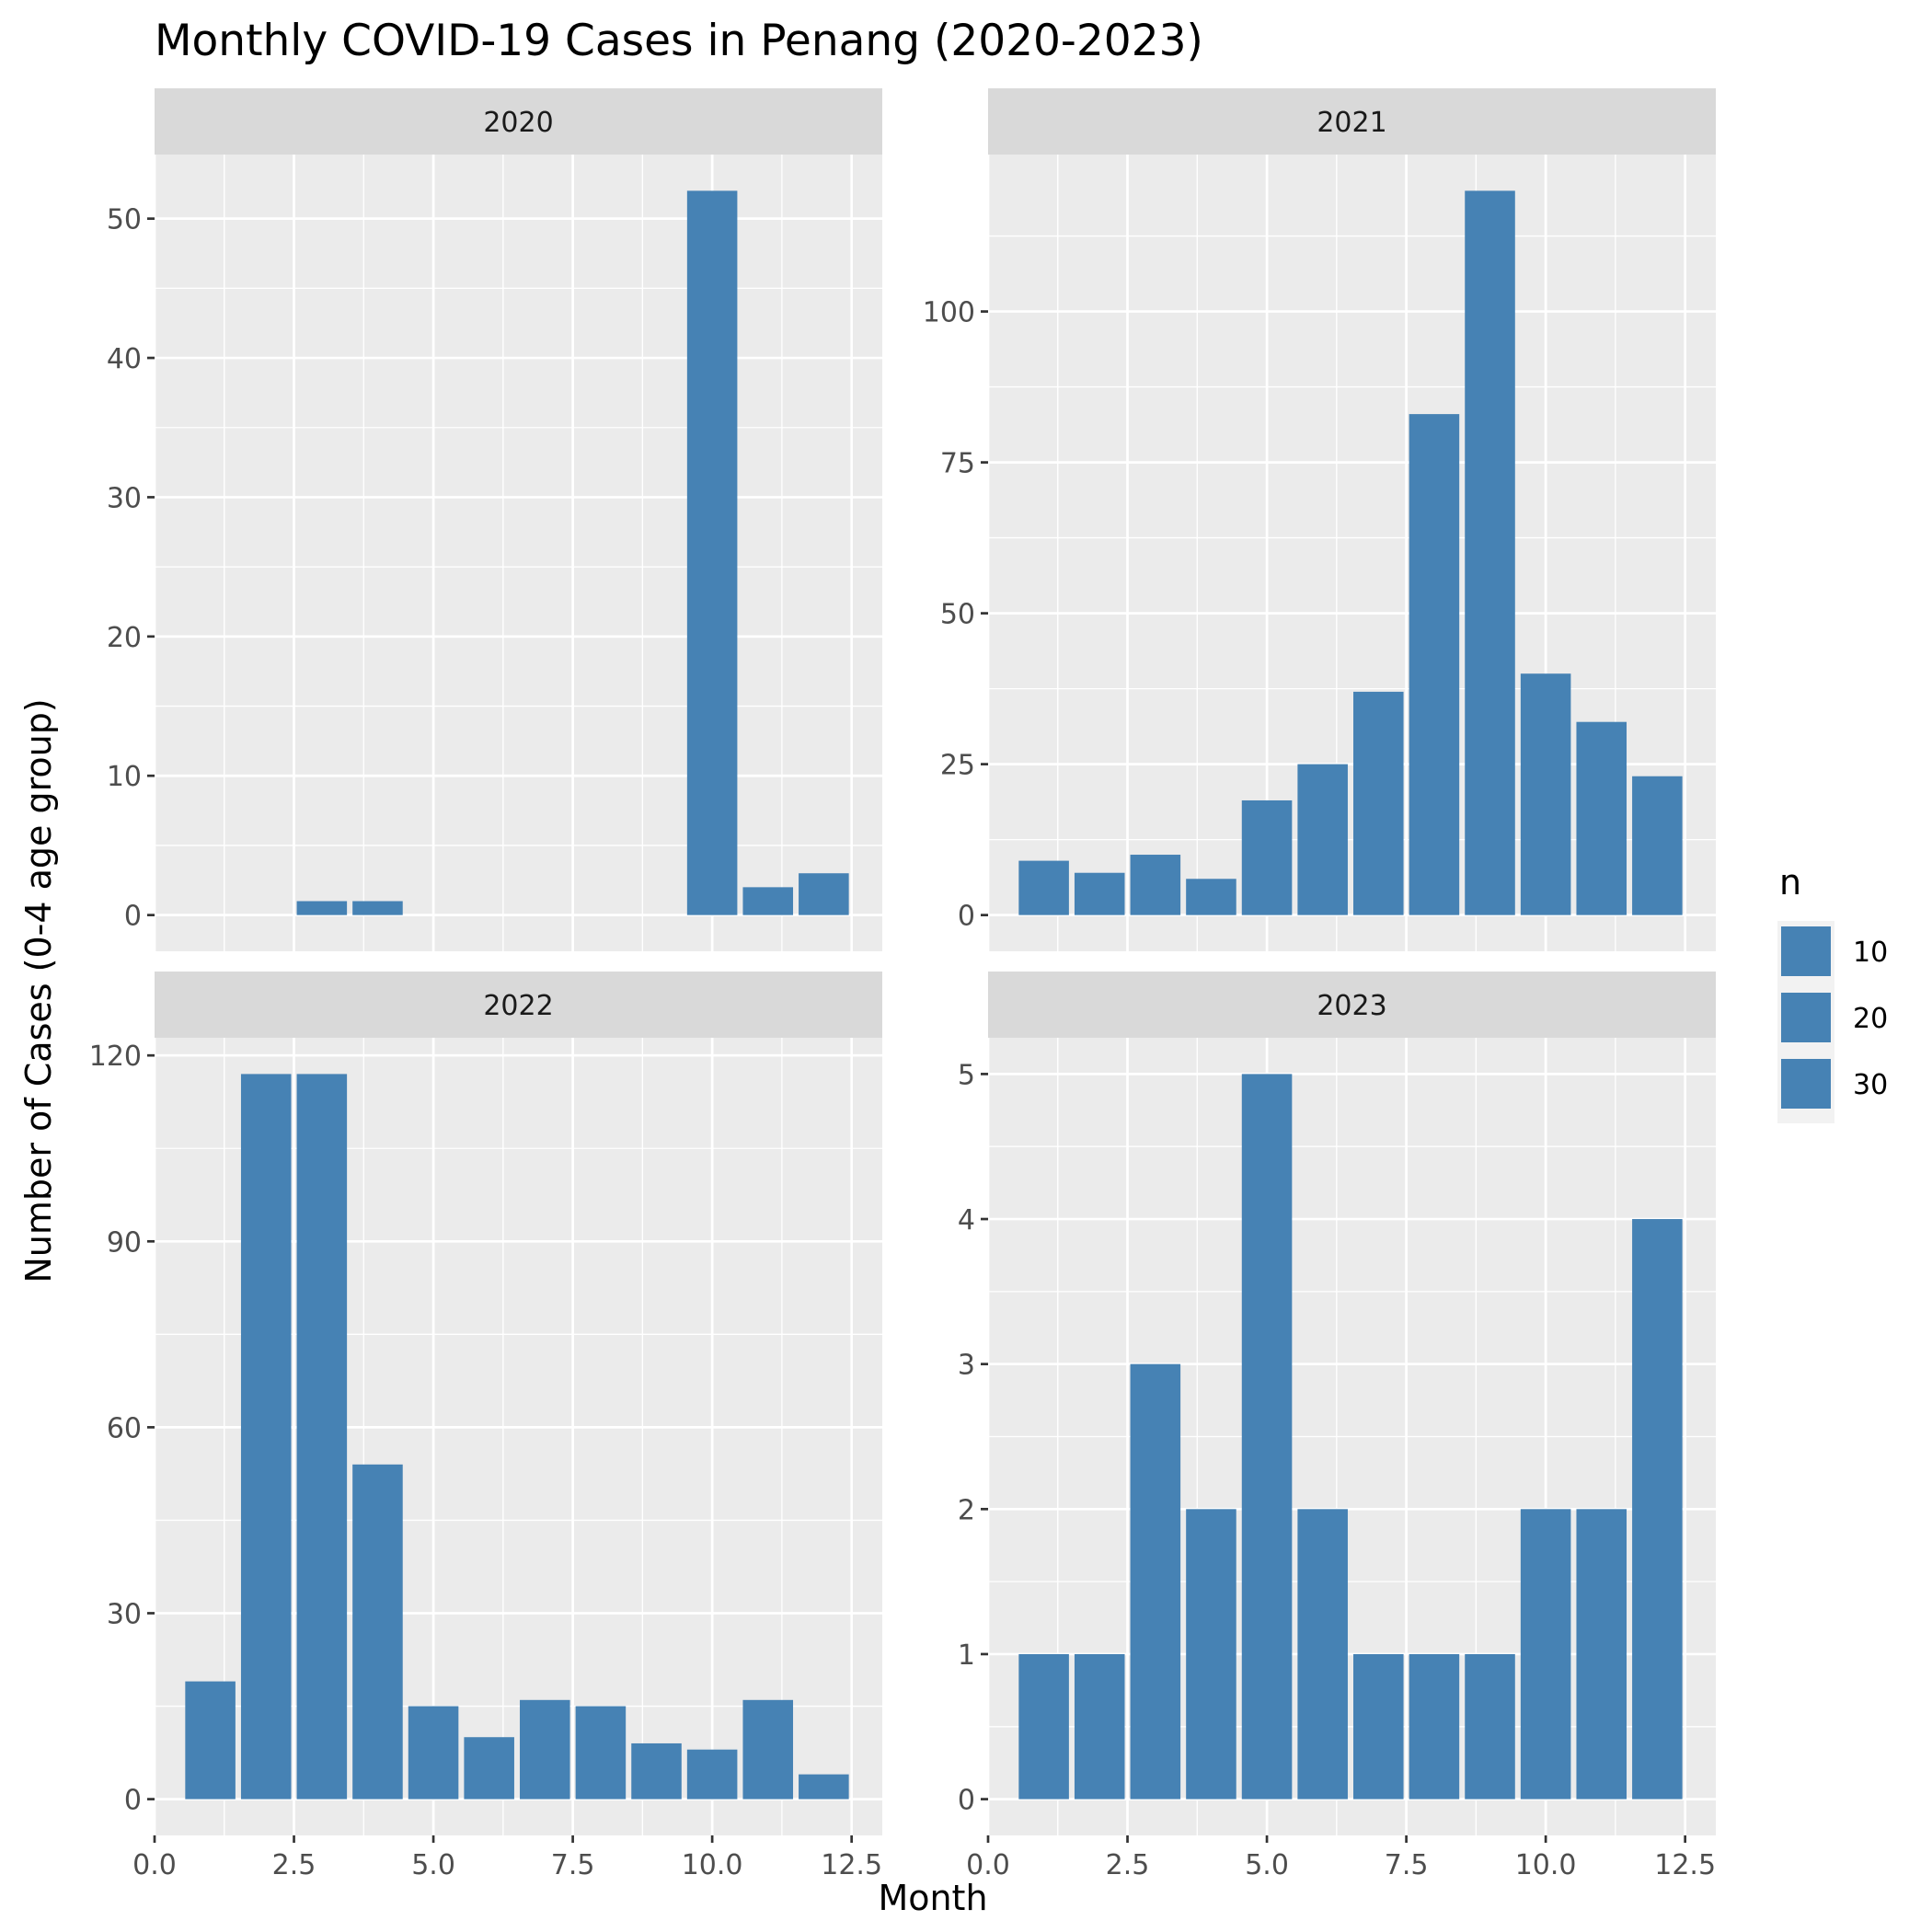 The width and height of the screenshot is (1932, 1932). Describe the element at coordinates (957, 464) in the screenshot. I see `y-tick-label: 75` at that location.